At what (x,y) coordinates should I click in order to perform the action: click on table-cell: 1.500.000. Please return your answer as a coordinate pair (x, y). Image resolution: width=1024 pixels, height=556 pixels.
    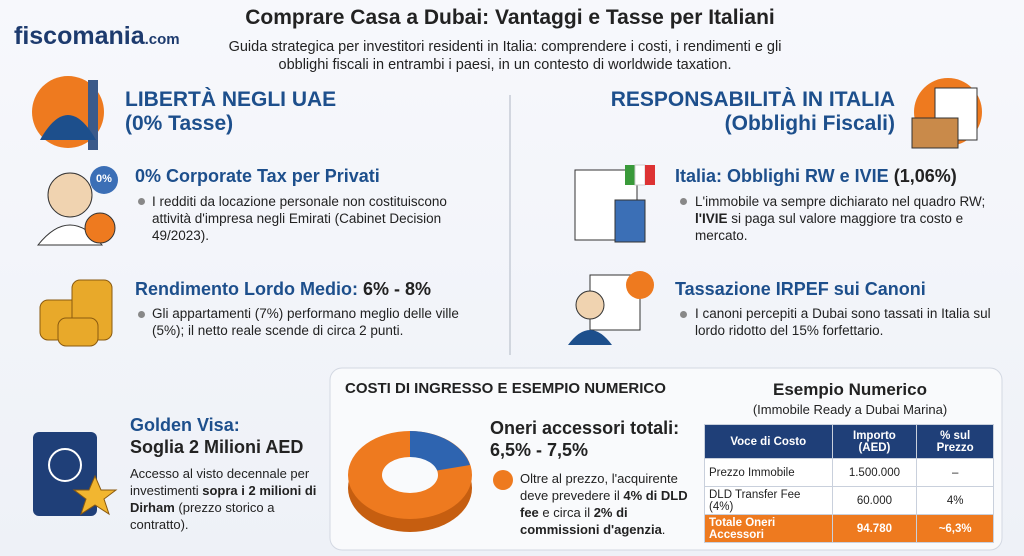
    Looking at the image, I should click on (874, 472).